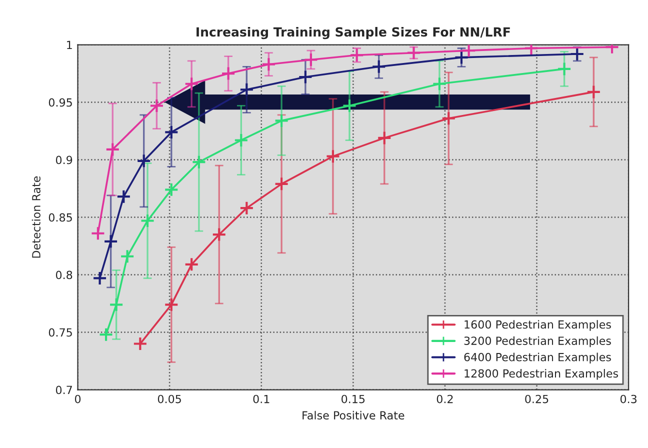 Image resolution: width=648 pixels, height=448 pixels. What do you see at coordinates (60, 332) in the screenshot?
I see `y-tick-label: 0.75` at bounding box center [60, 332].